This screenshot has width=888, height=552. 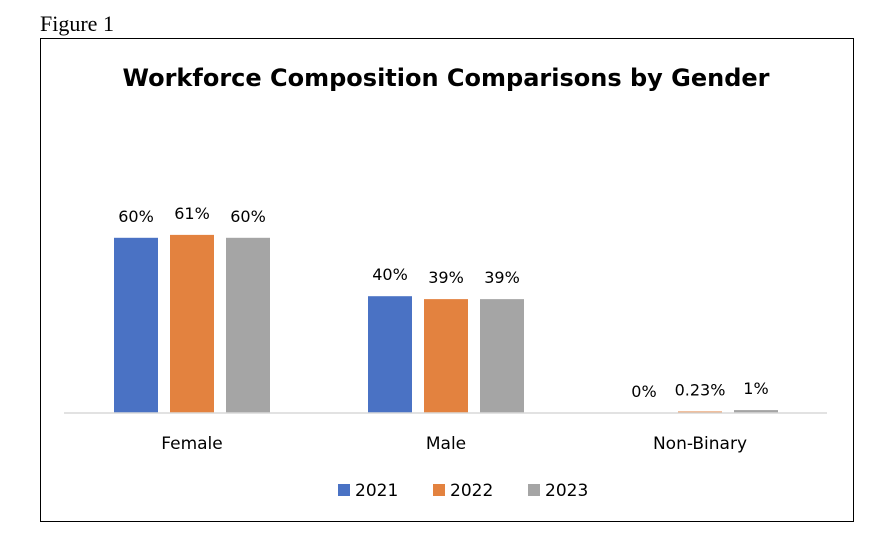 What do you see at coordinates (390, 274) in the screenshot?
I see `data-label: 40%` at bounding box center [390, 274].